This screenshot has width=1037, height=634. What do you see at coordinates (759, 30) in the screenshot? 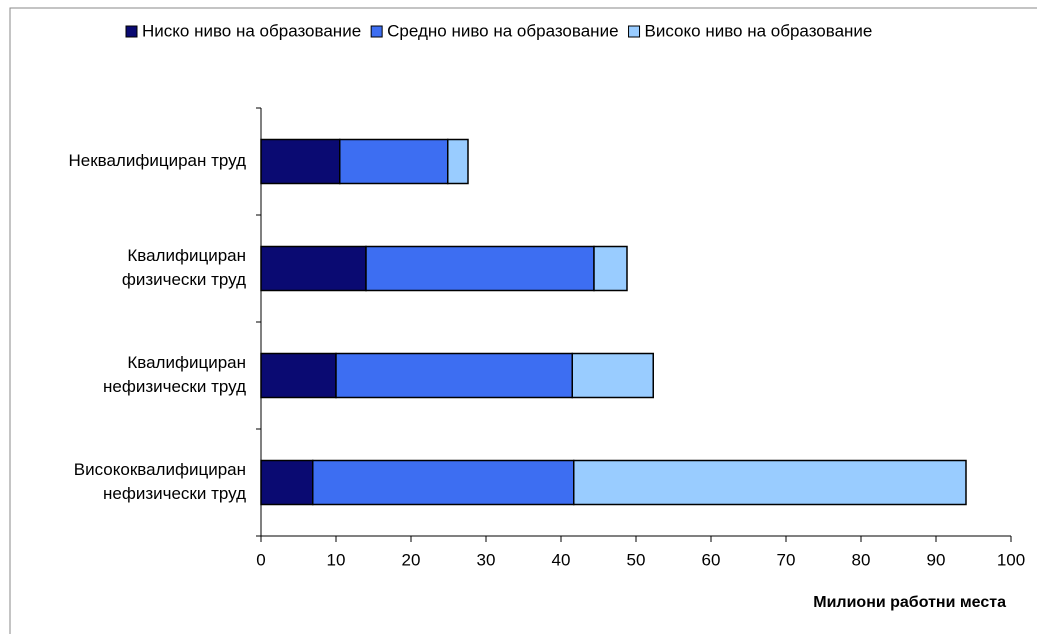
I see `legend-label: Високо ниво на образование` at bounding box center [759, 30].